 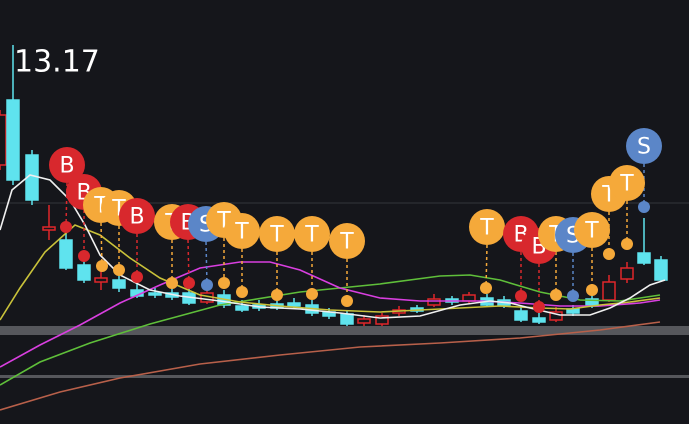 What do you see at coordinates (57, 62) in the screenshot?
I see `price-label: 13.17` at bounding box center [57, 62].